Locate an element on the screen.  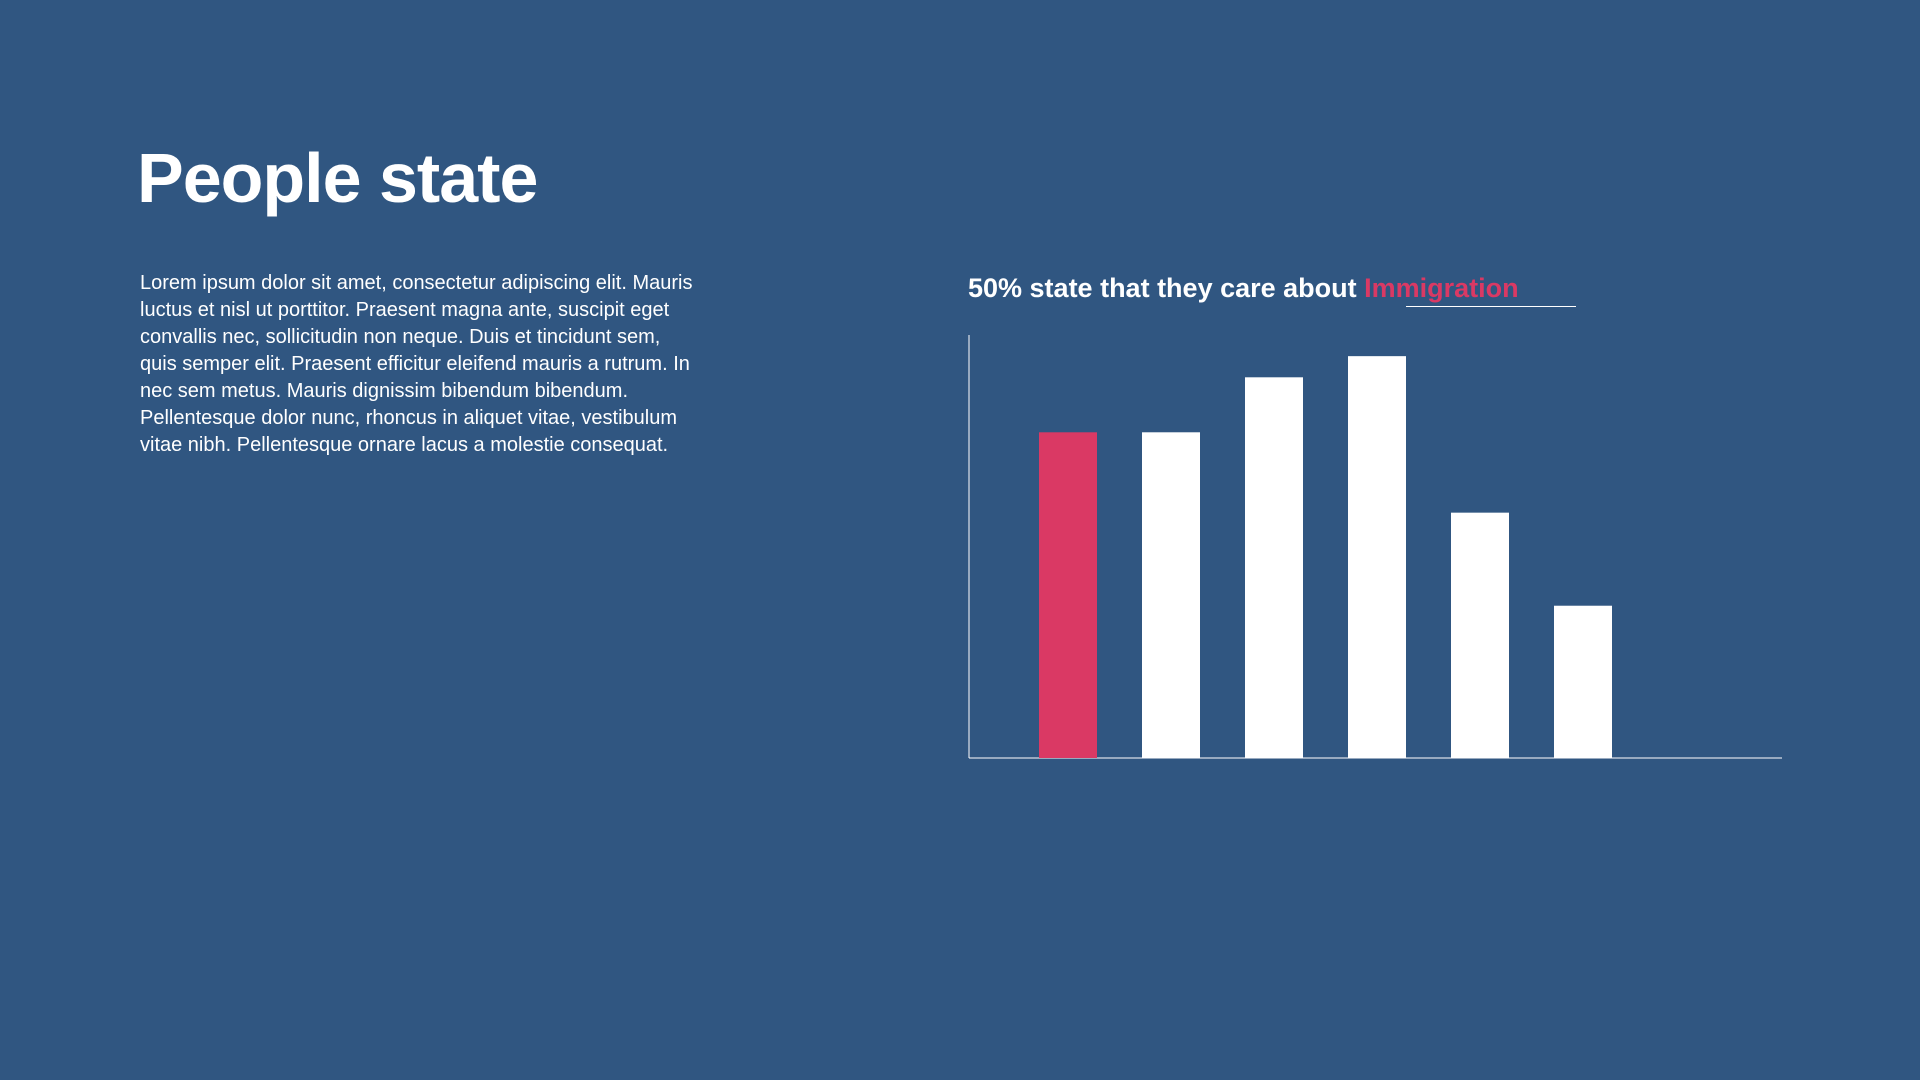
chart-heading-prefix: 50% state that they care about is located at coordinates (1166, 288).